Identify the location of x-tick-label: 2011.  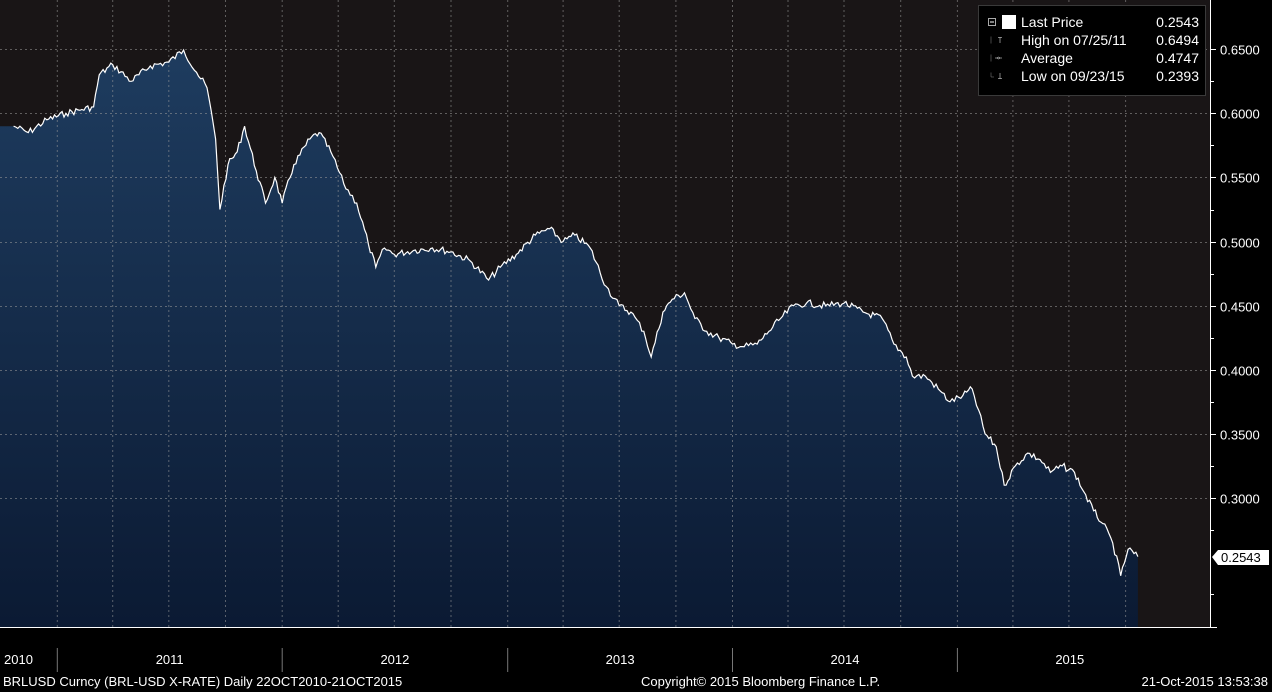
(170, 659).